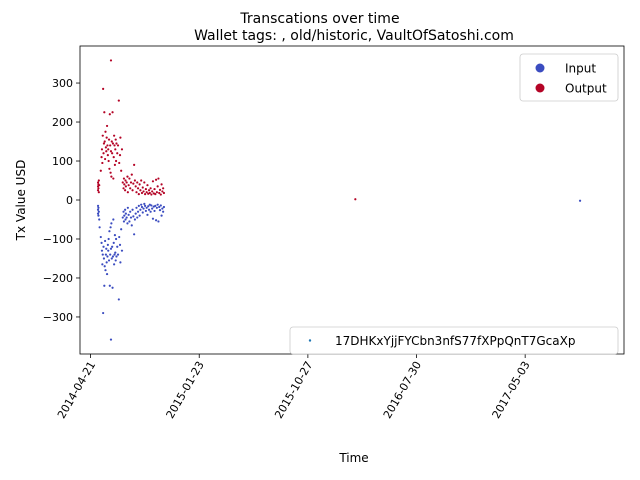  I want to click on legend-box, so click(569, 77).